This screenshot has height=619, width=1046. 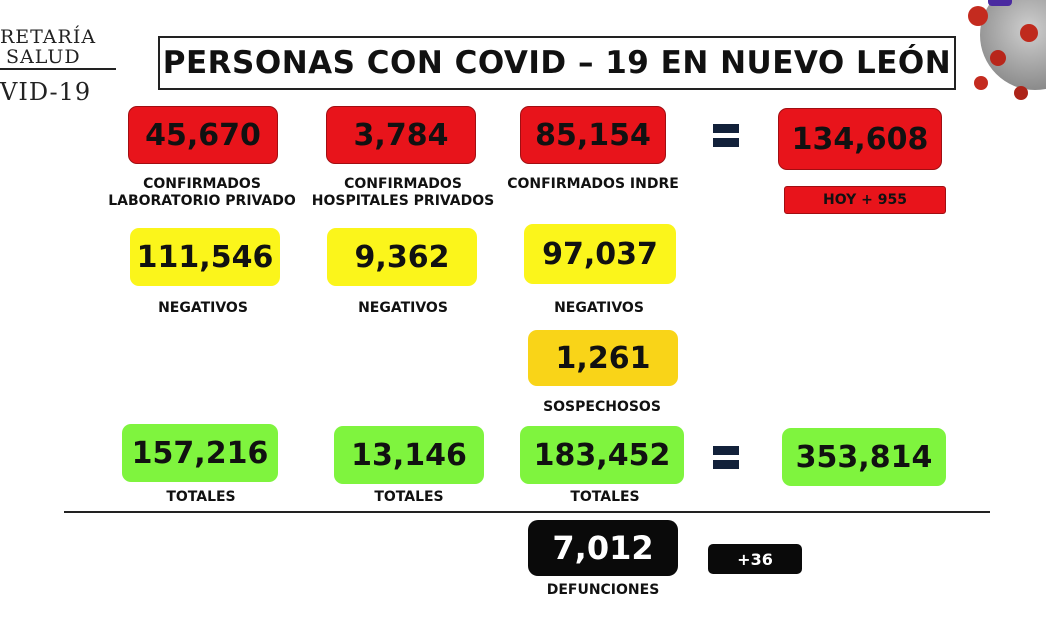 I want to click on confirmados-privado-lab-value: 45,670, so click(x=203, y=135).